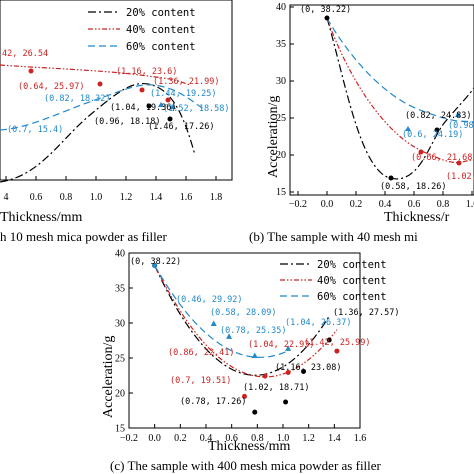 The image size is (474, 474). I want to click on y-tick-label: 15, so click(281, 192).